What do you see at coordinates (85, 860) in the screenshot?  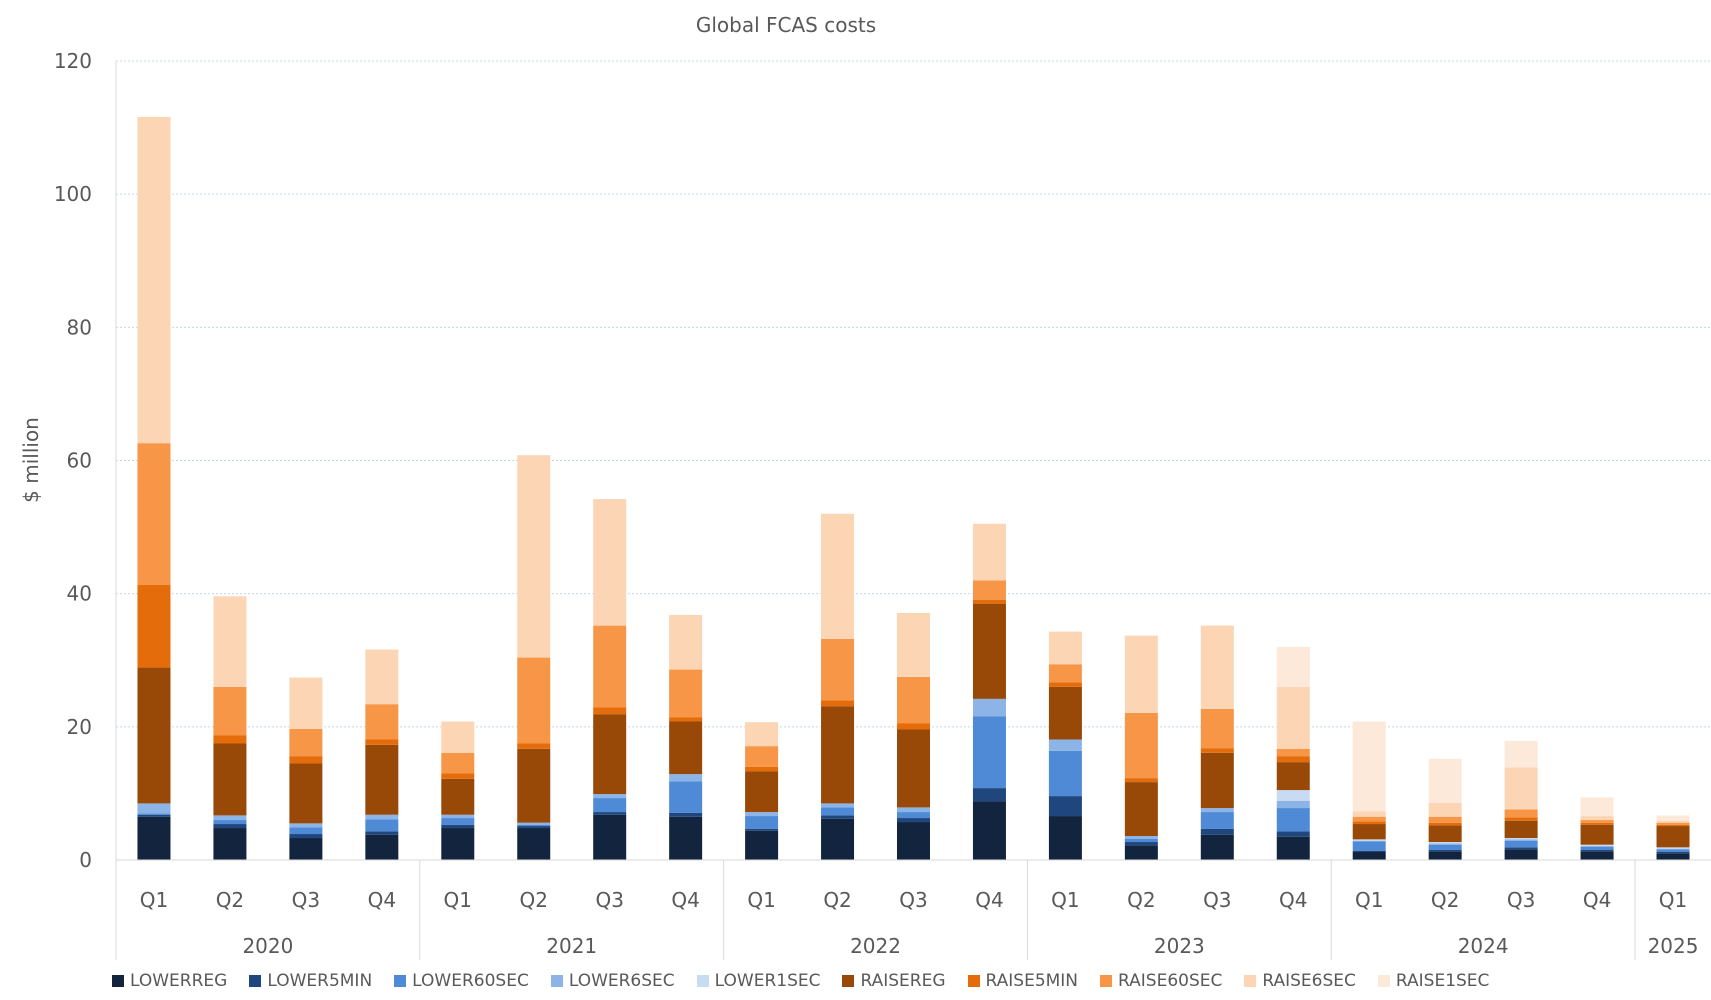 I see `y-tick-label: 0` at bounding box center [85, 860].